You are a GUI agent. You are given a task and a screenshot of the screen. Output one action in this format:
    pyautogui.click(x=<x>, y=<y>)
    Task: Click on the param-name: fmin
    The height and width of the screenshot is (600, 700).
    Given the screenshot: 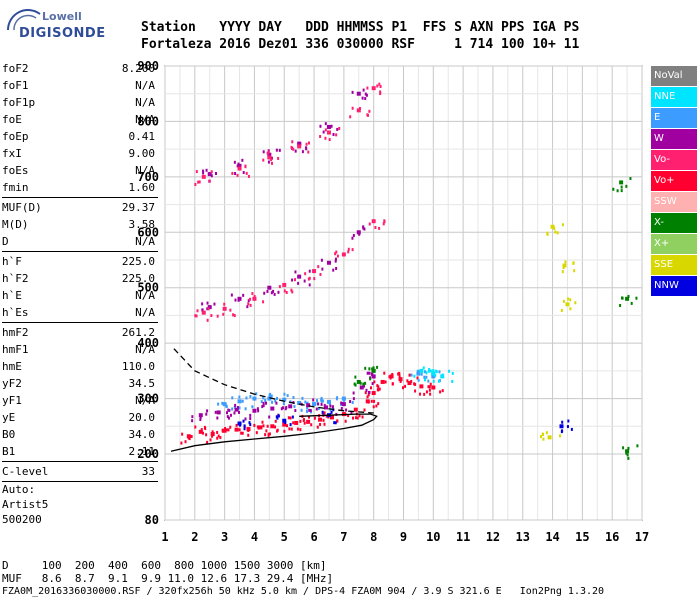 What is the action you would take?
    pyautogui.click(x=15, y=187)
    